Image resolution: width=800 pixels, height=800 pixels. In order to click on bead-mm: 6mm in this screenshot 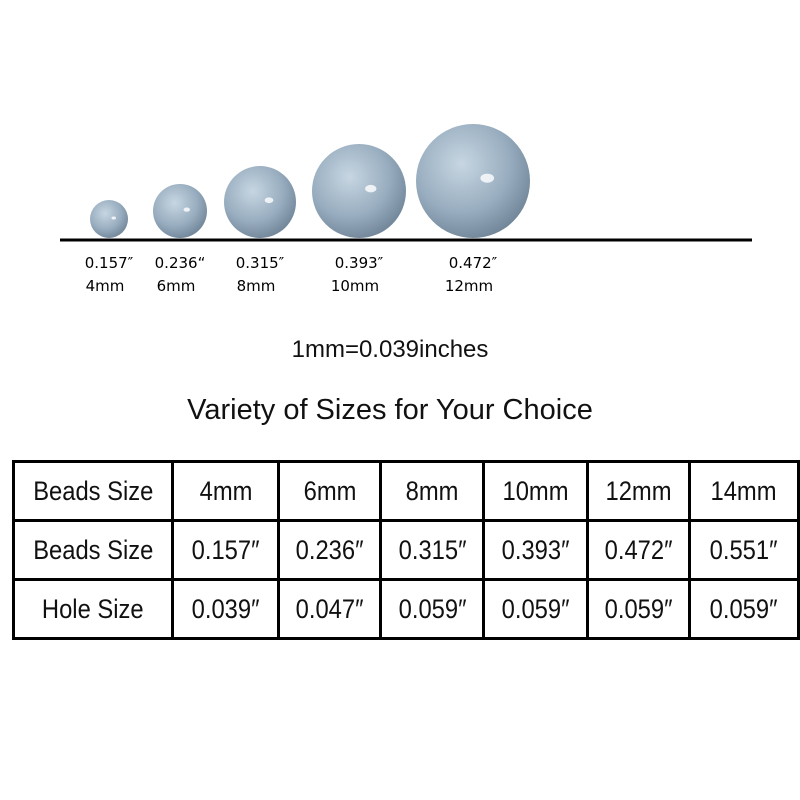, I will do `click(176, 286)`.